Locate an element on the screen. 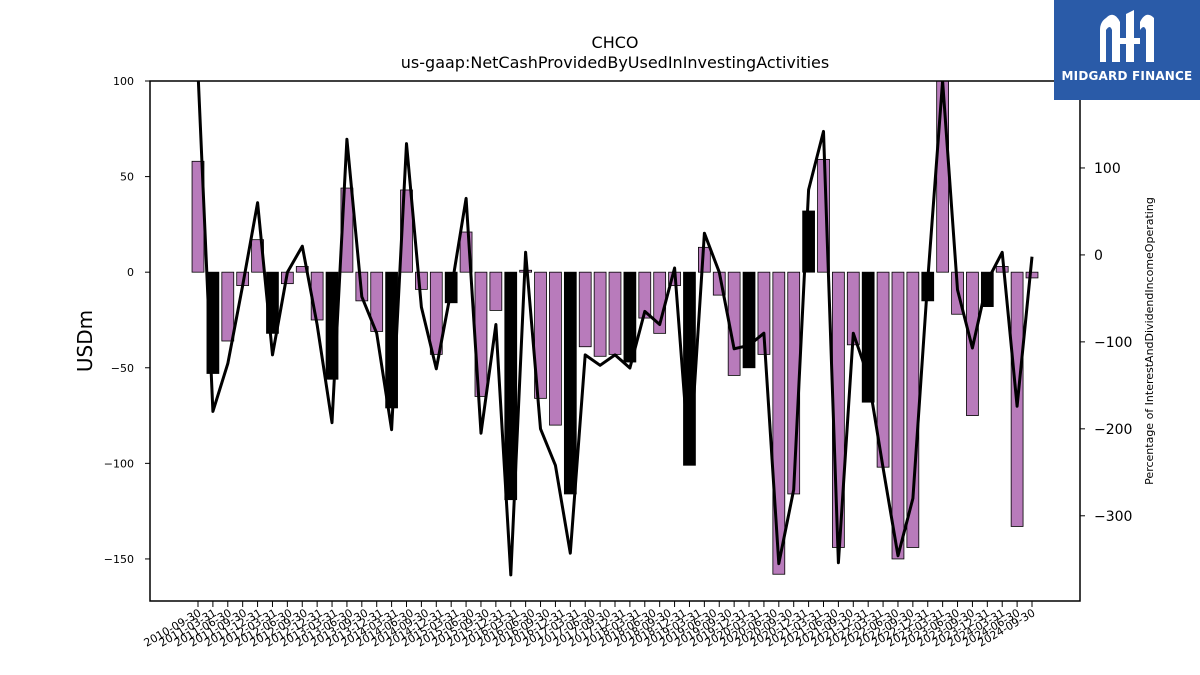 Image resolution: width=1200 pixels, height=675 pixels. y-tick-label: −50 is located at coordinates (122, 368).